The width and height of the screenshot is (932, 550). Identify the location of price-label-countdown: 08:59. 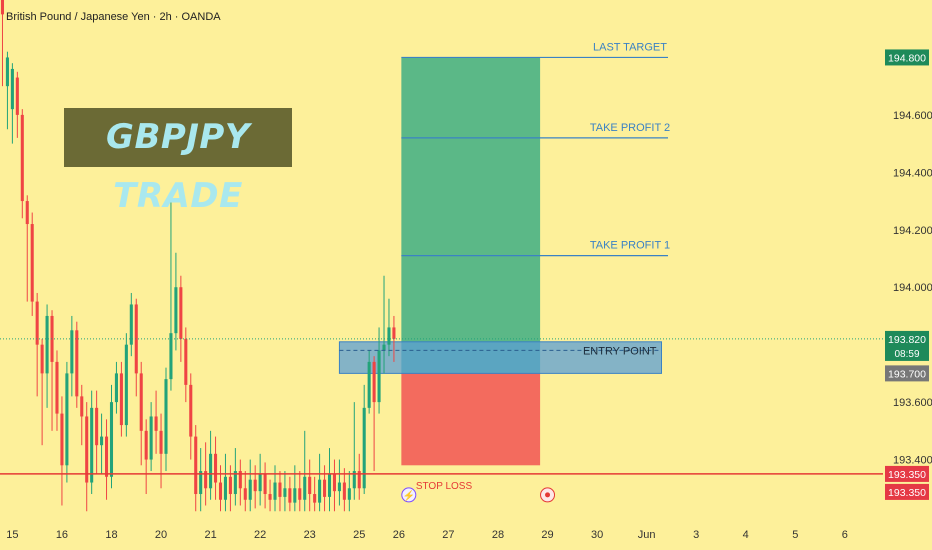
(906, 354).